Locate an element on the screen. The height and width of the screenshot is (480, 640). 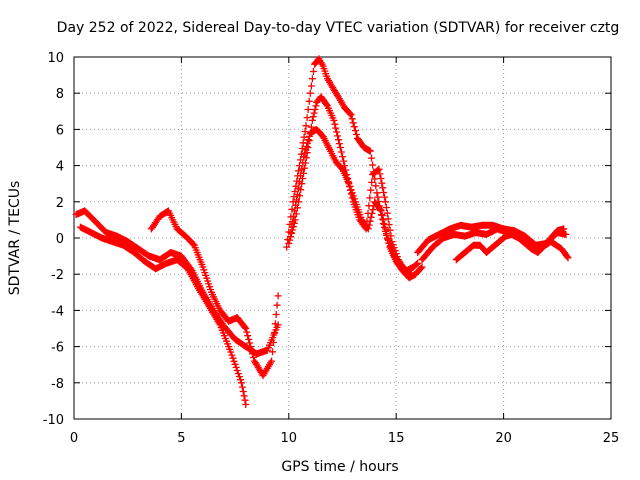
x-tick-labels: 0 5 10 15 20 25 is located at coordinates (344, 438).